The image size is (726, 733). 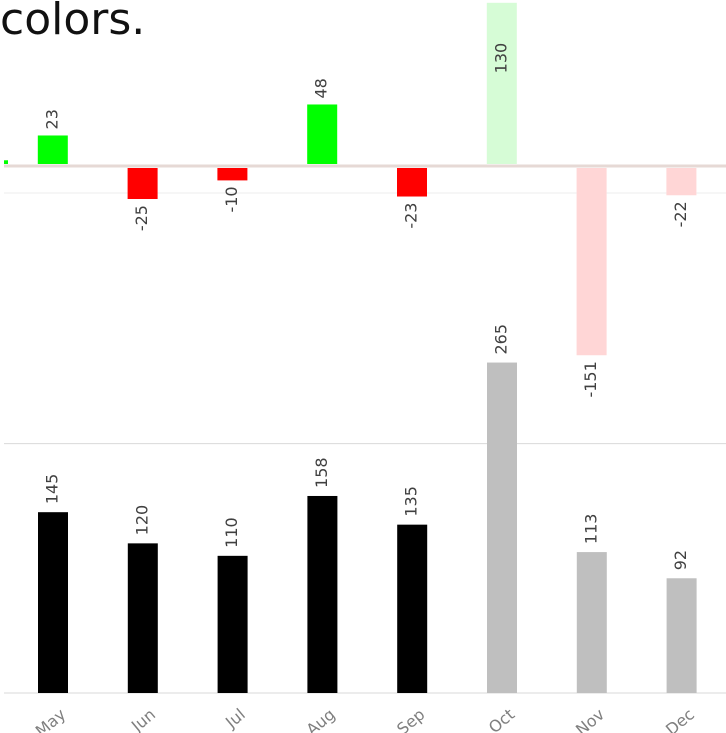 I want to click on bar-aug, so click(x=322, y=594).